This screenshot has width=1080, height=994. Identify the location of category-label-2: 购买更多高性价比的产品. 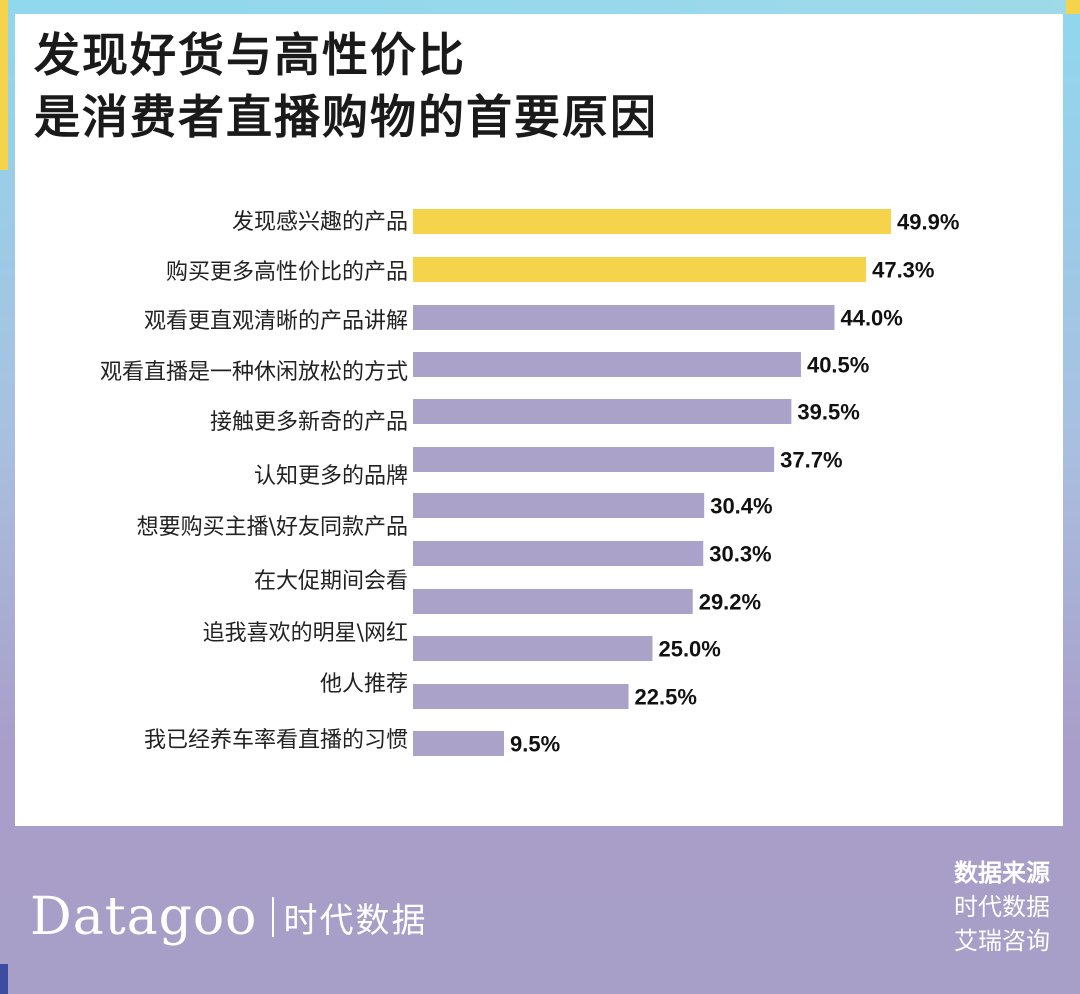
(287, 272).